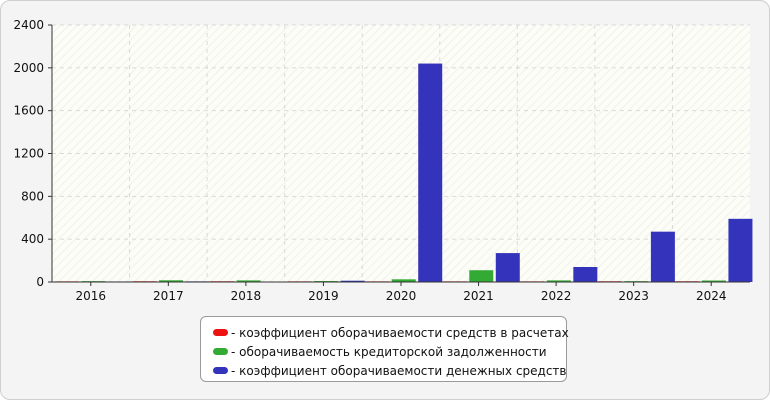 The height and width of the screenshot is (400, 770). What do you see at coordinates (32, 196) in the screenshot?
I see `y-tick-label: 800` at bounding box center [32, 196].